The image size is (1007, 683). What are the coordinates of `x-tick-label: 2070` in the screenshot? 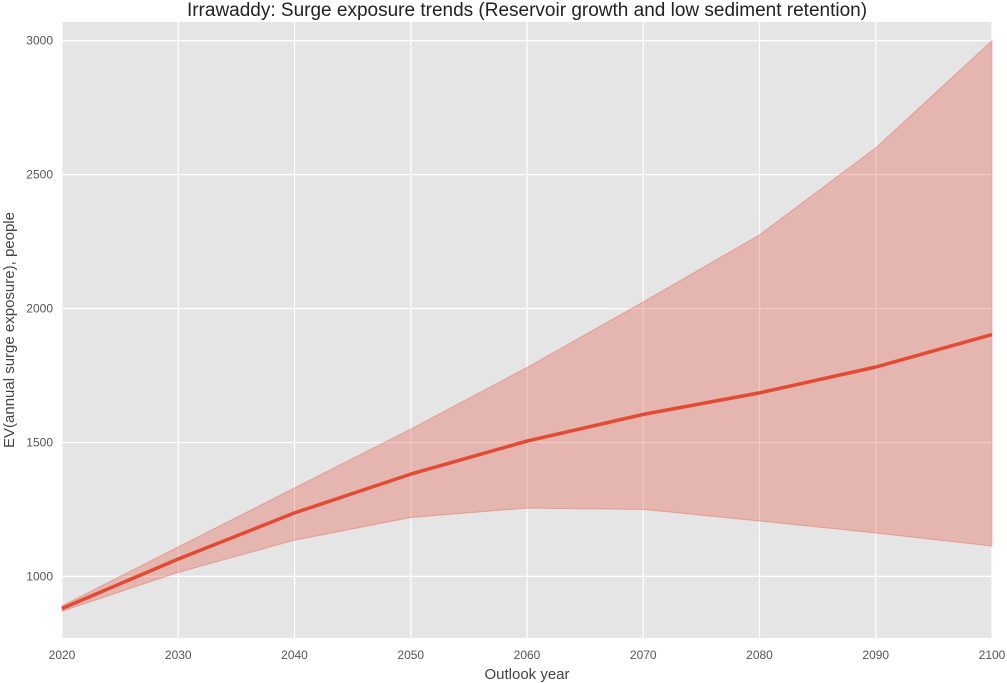 It's located at (643, 655).